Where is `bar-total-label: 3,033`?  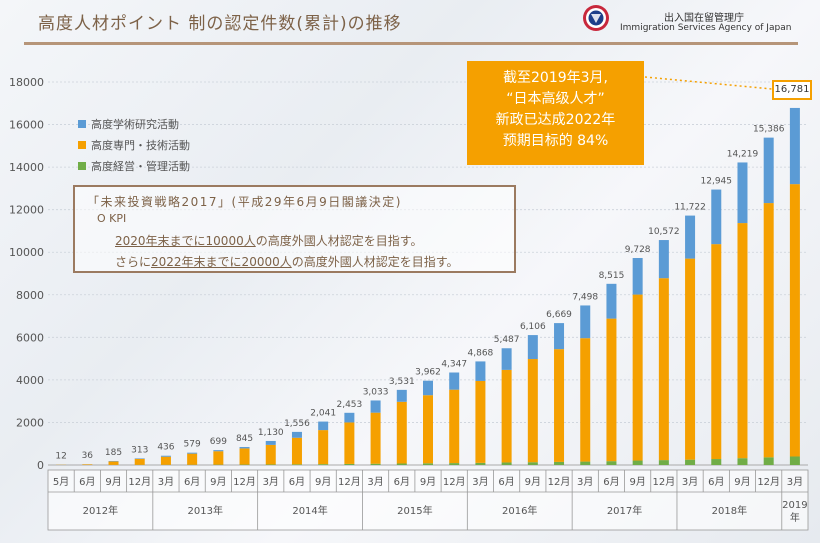 bar-total-label: 3,033 is located at coordinates (376, 392).